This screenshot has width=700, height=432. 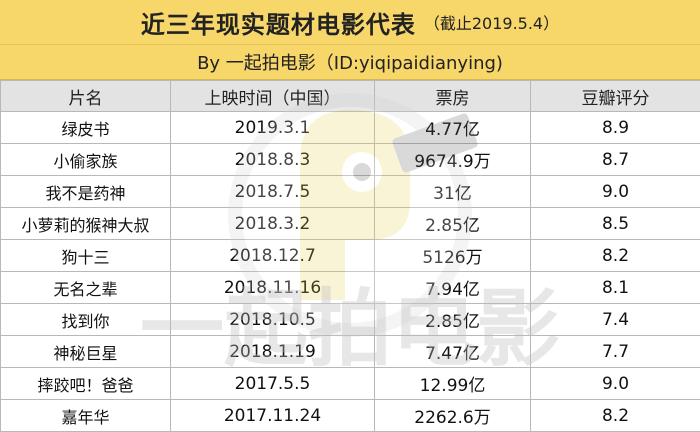 What do you see at coordinates (86, 192) in the screenshot?
I see `cell-name: 我不是药神` at bounding box center [86, 192].